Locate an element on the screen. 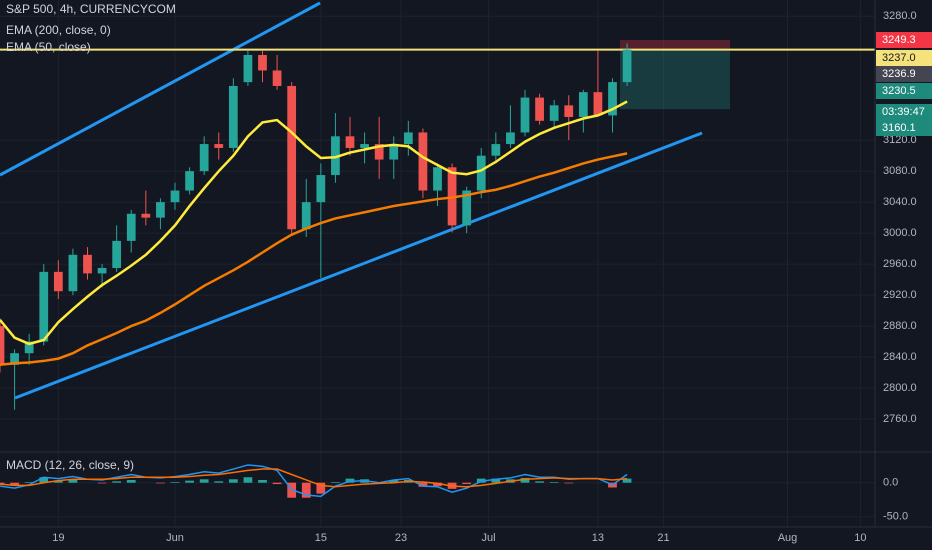 This screenshot has height=550, width=932. price-badge-label: 3230.5 is located at coordinates (899, 91).